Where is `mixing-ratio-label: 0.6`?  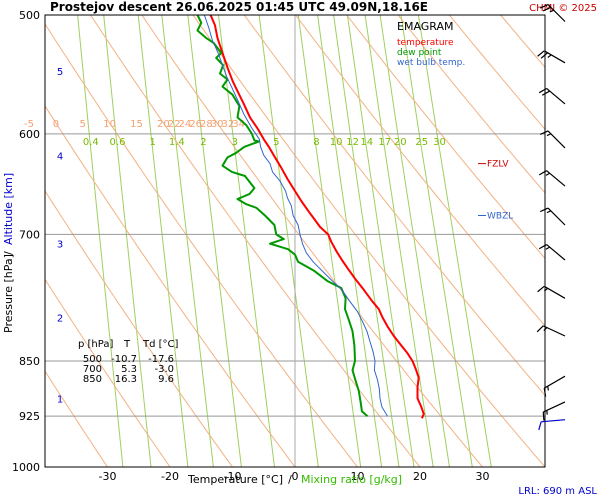 mixing-ratio-label: 0.6 is located at coordinates (118, 142).